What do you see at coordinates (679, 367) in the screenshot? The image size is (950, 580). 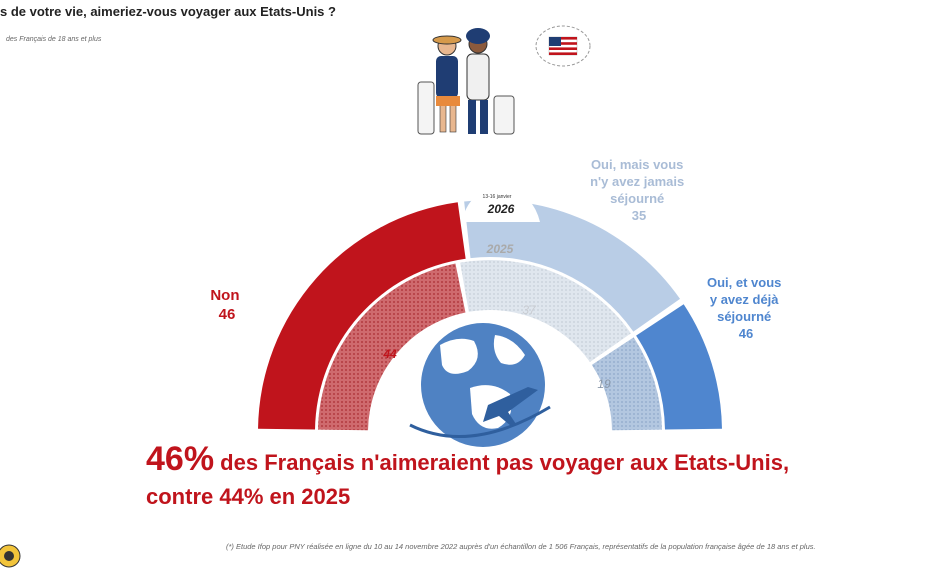 I see `arc-2026-oui-deja` at bounding box center [679, 367].